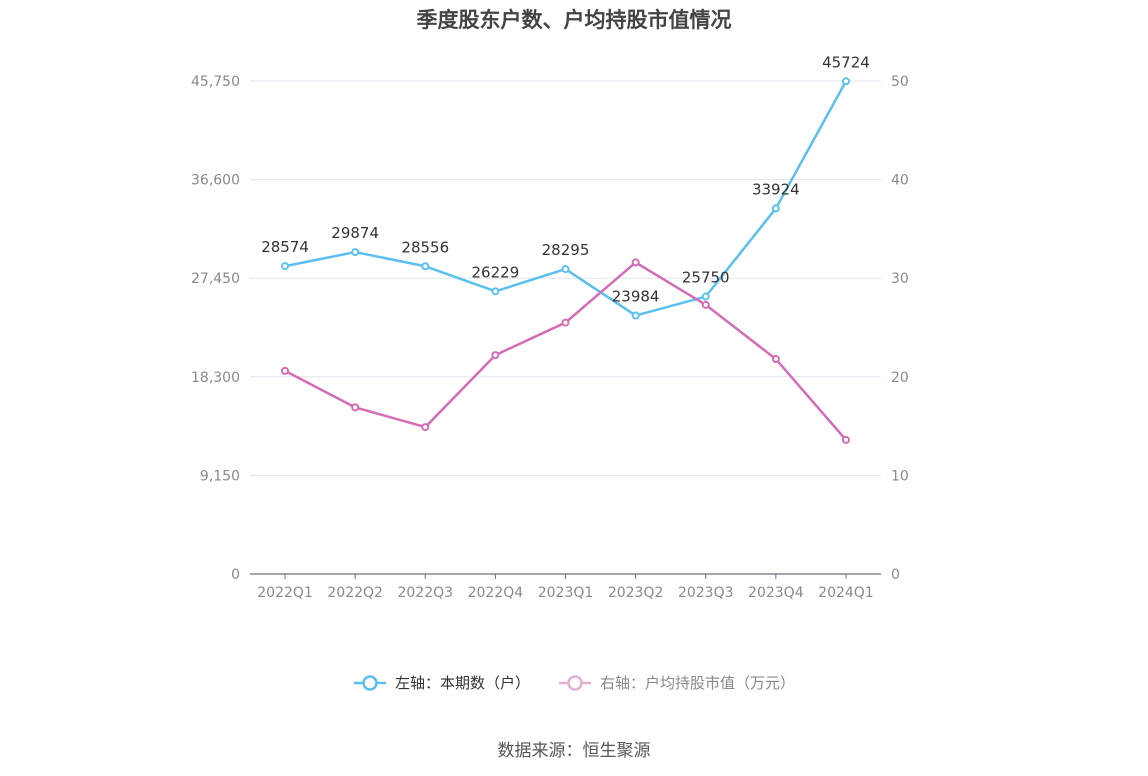 This screenshot has width=1148, height=776. What do you see at coordinates (215, 279) in the screenshot?
I see `left-axis-tick-label: 27,450` at bounding box center [215, 279].